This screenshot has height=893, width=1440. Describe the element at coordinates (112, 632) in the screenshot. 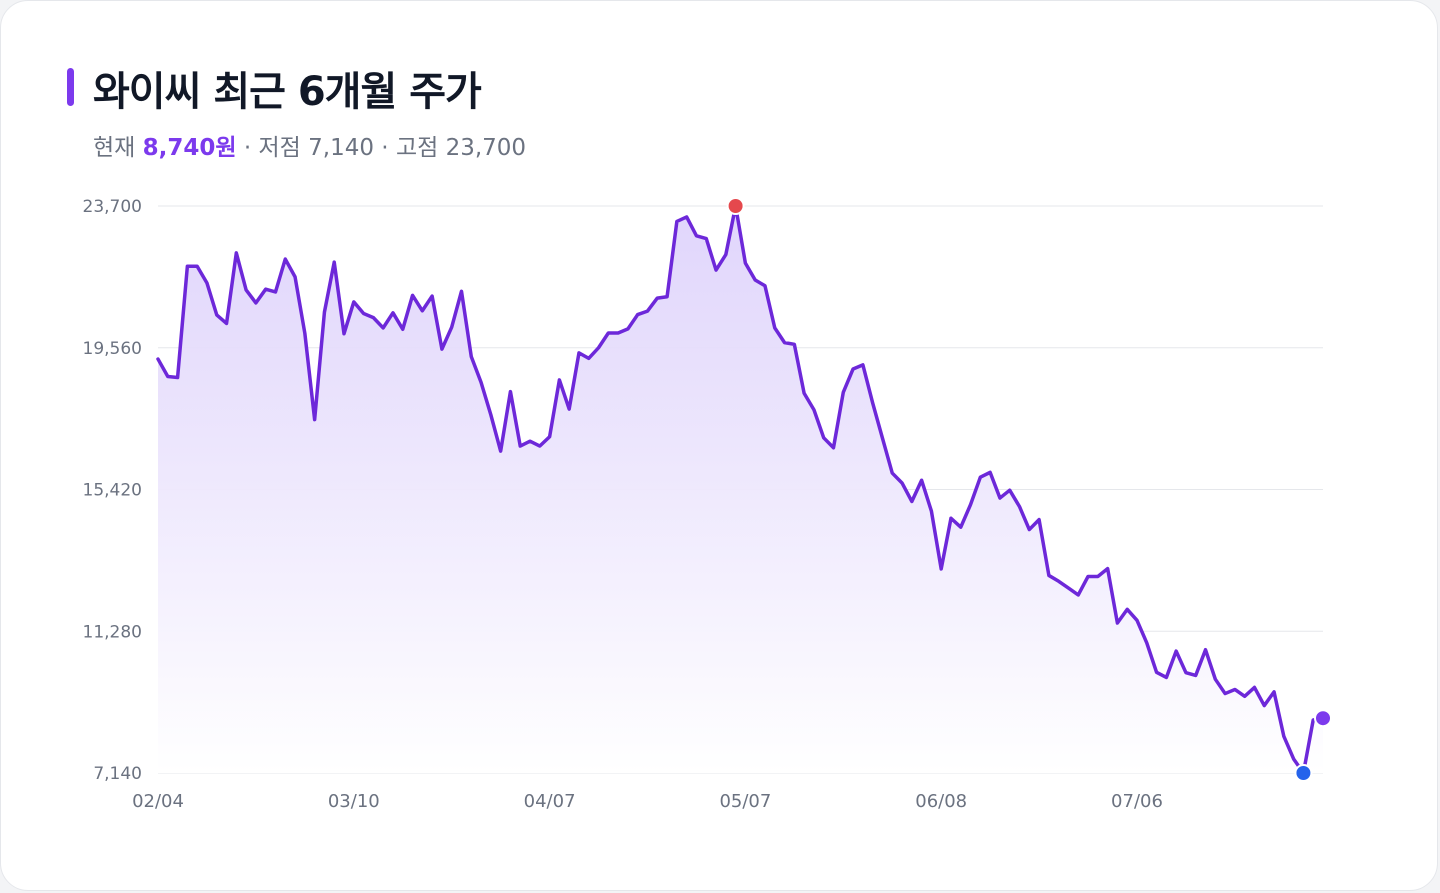

I see `y-tick-label: 11,280` at that location.